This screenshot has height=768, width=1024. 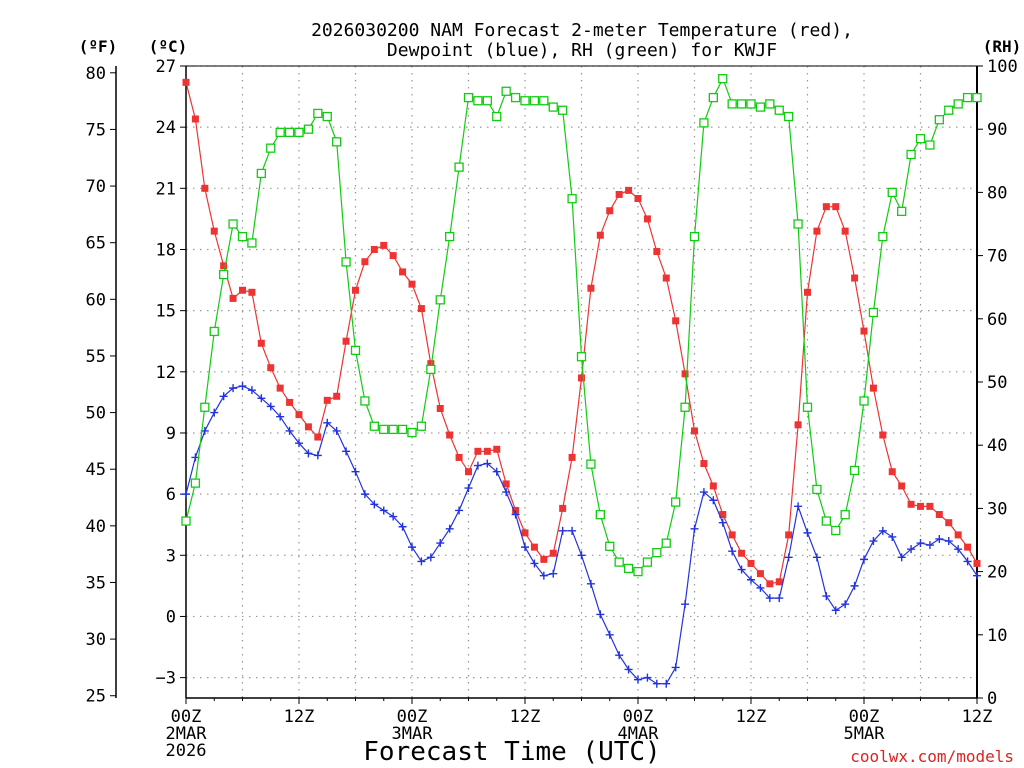 What do you see at coordinates (997, 130) in the screenshot?
I see `rh-tick-label: 90` at bounding box center [997, 130].